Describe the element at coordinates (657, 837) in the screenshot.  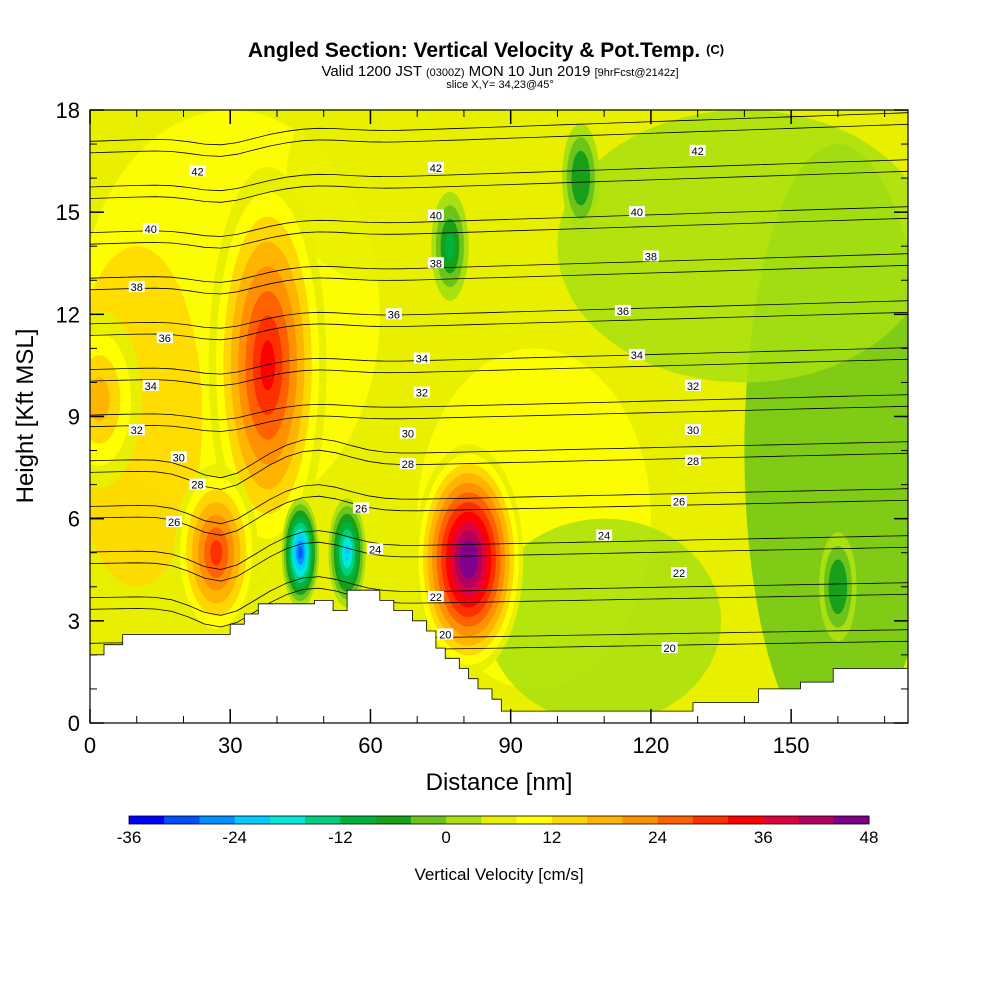
I see `colorbar-tick-label: 24` at that location.